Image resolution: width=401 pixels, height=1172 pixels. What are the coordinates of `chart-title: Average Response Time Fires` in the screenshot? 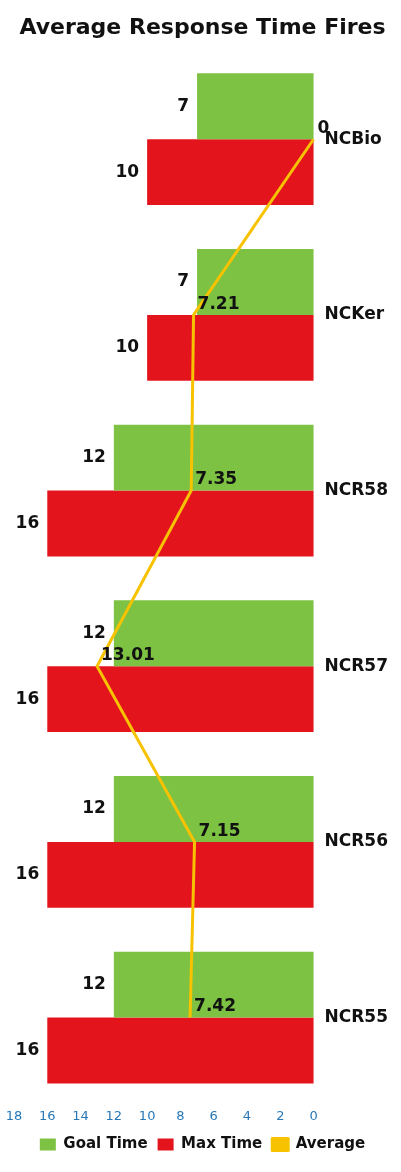 It's located at (202, 26).